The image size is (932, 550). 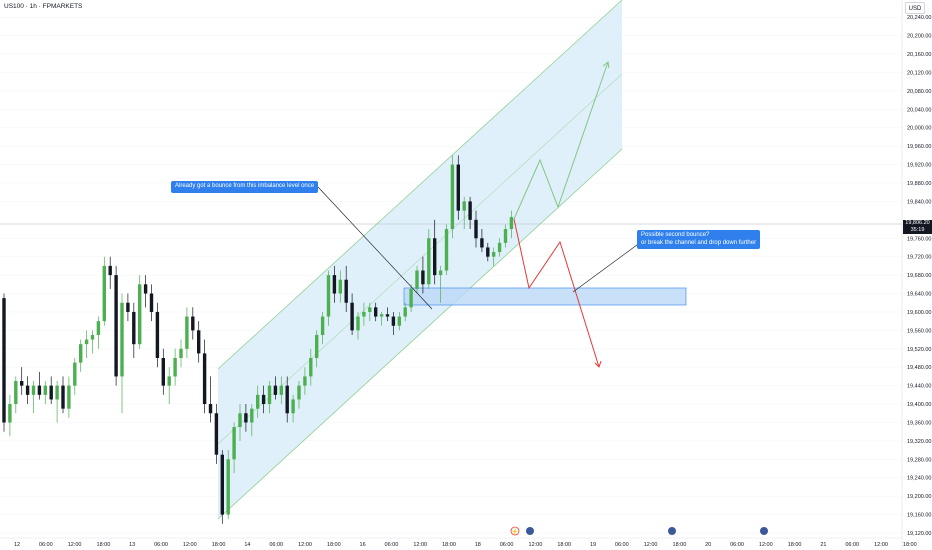 What do you see at coordinates (561, 140) in the screenshot?
I see `bullish-projection-path` at bounding box center [561, 140].